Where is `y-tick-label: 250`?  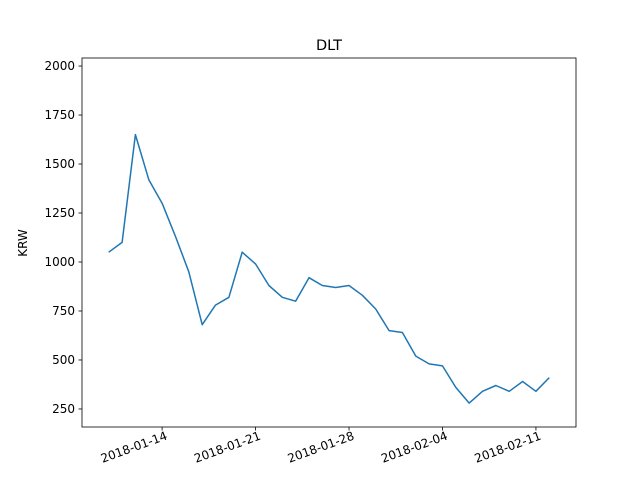 y-tick-label: 250 is located at coordinates (63, 409).